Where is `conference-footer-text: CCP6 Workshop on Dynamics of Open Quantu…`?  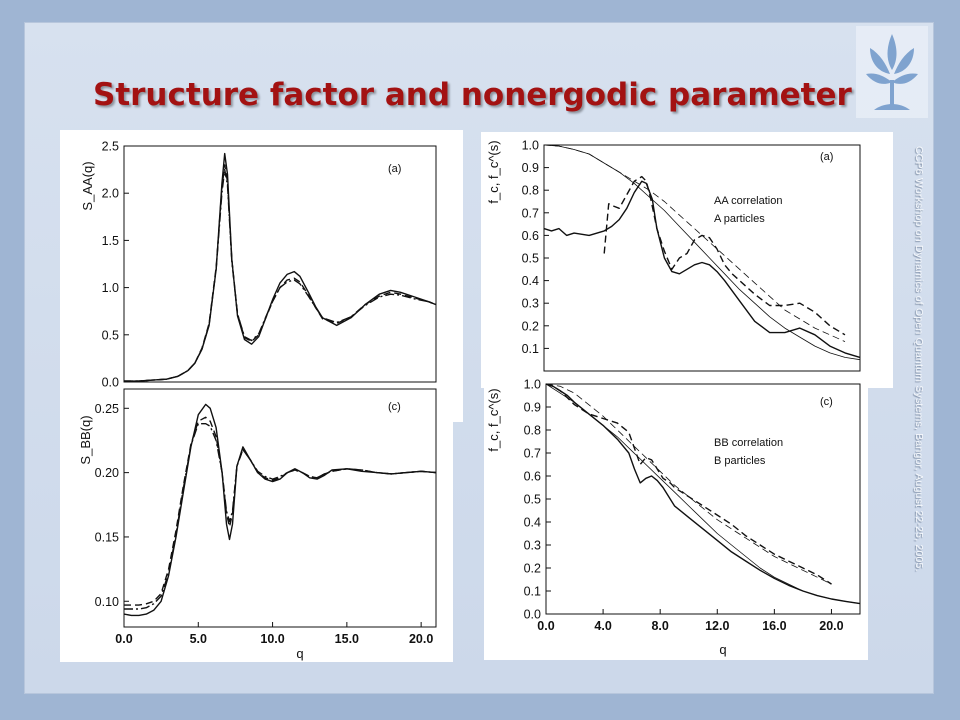 conference-footer-text: CCP6 Workshop on Dynamics of Open Quantu… is located at coordinates (919, 359).